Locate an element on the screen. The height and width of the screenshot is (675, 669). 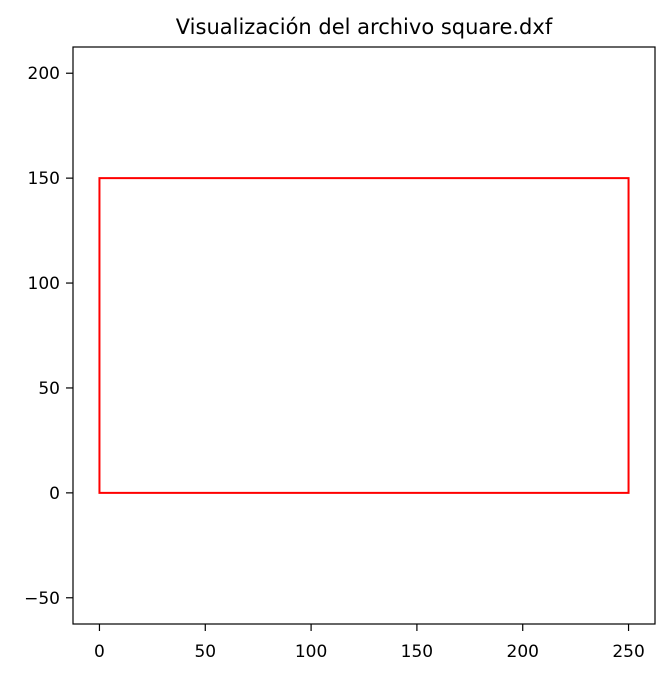
x-tick-label-3: 150 is located at coordinates (417, 652).